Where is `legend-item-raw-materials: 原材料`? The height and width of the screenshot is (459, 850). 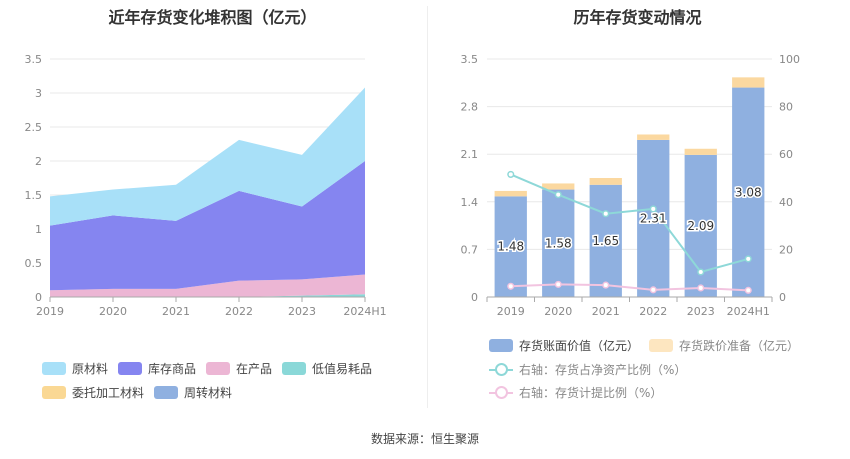 legend-item-raw-materials: 原材料 is located at coordinates (75, 368).